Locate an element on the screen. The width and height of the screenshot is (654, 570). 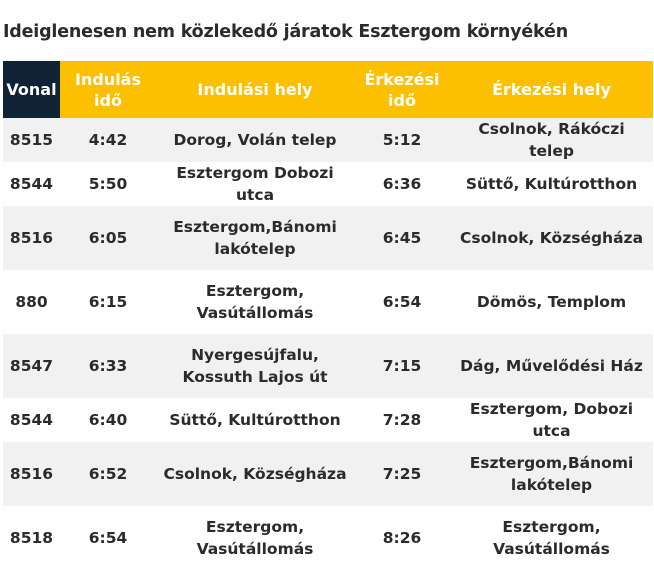
cell-arrival-place: Esztergom, Vasútállomás is located at coordinates (551, 538).